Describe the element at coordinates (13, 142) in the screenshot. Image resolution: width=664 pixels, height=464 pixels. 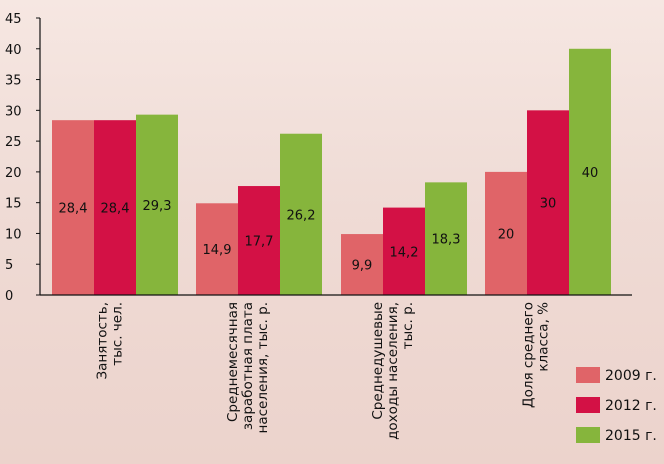
I see `y-tick-label-5: 25` at that location.